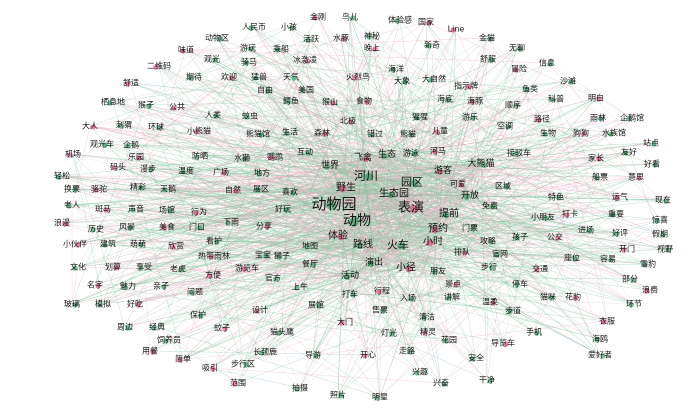 The image size is (692, 412). What do you see at coordinates (131, 145) in the screenshot?
I see `node-label: 企鹅` at bounding box center [131, 145].